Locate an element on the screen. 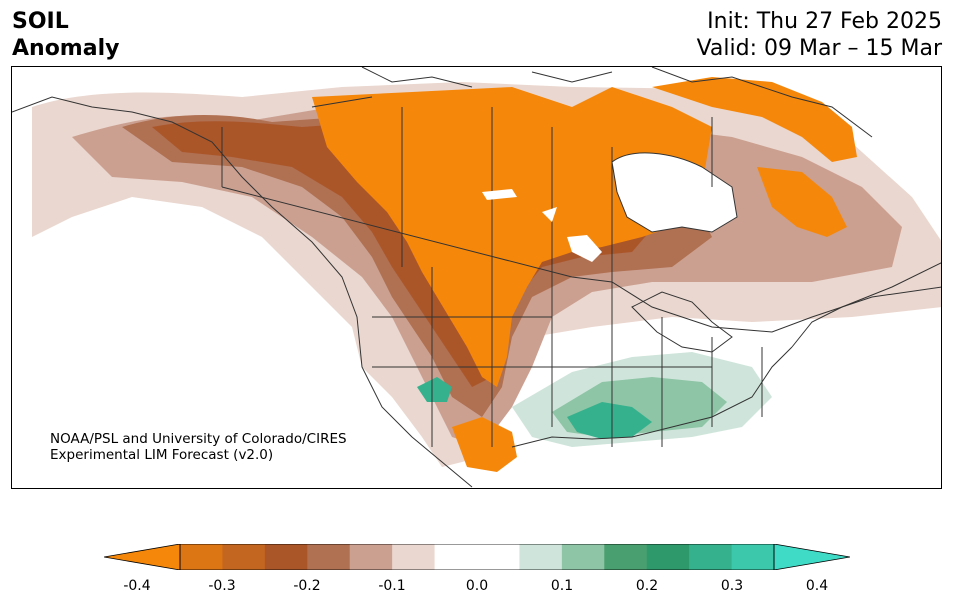  wet-anomaly-shading is located at coordinates (594, 399).